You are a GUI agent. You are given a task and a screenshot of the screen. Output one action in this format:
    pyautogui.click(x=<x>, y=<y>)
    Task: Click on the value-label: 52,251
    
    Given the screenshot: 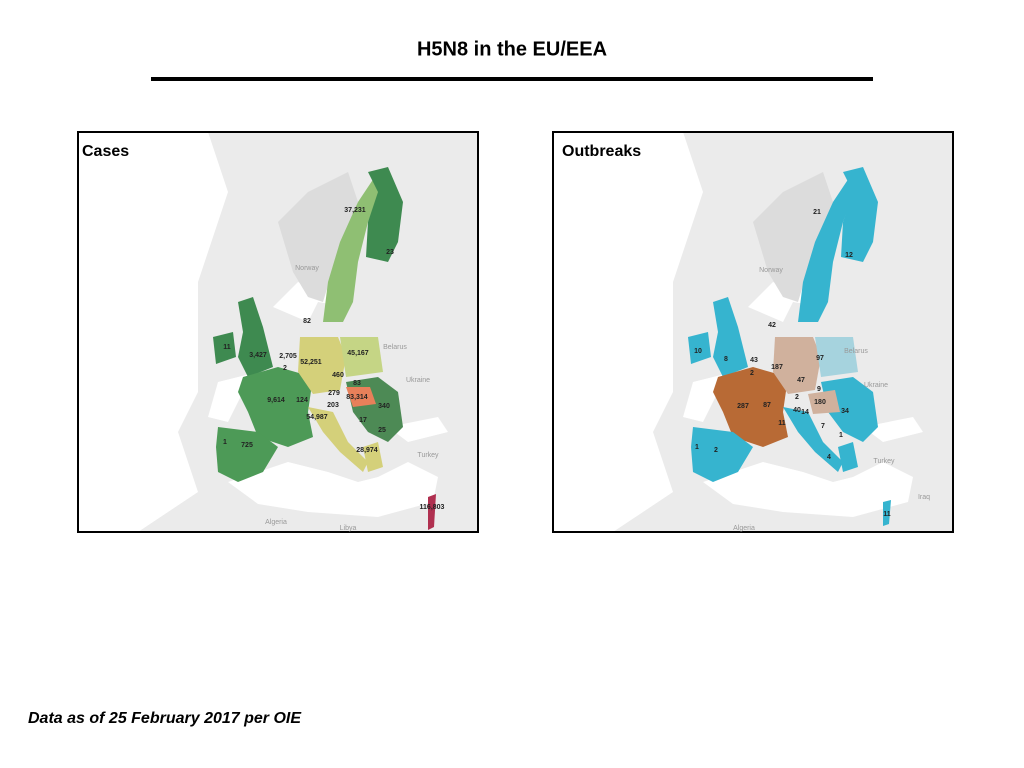 What is the action you would take?
    pyautogui.click(x=311, y=362)
    